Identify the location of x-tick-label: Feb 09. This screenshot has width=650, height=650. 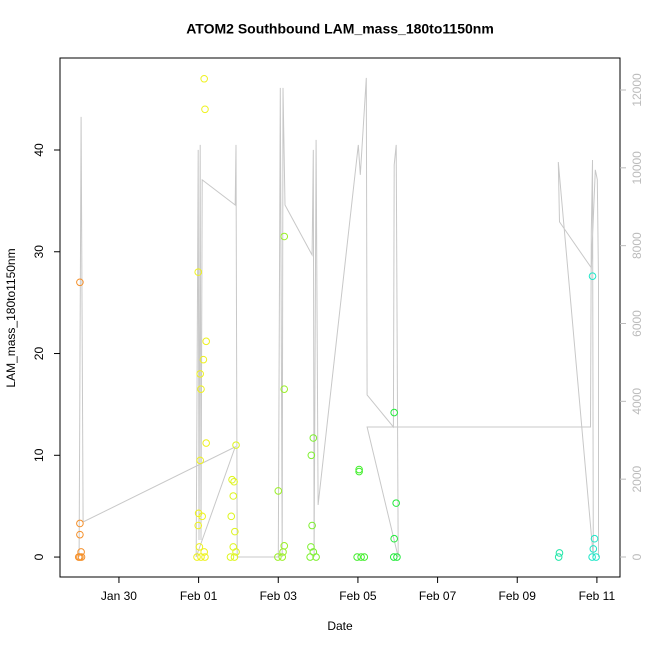
(518, 596).